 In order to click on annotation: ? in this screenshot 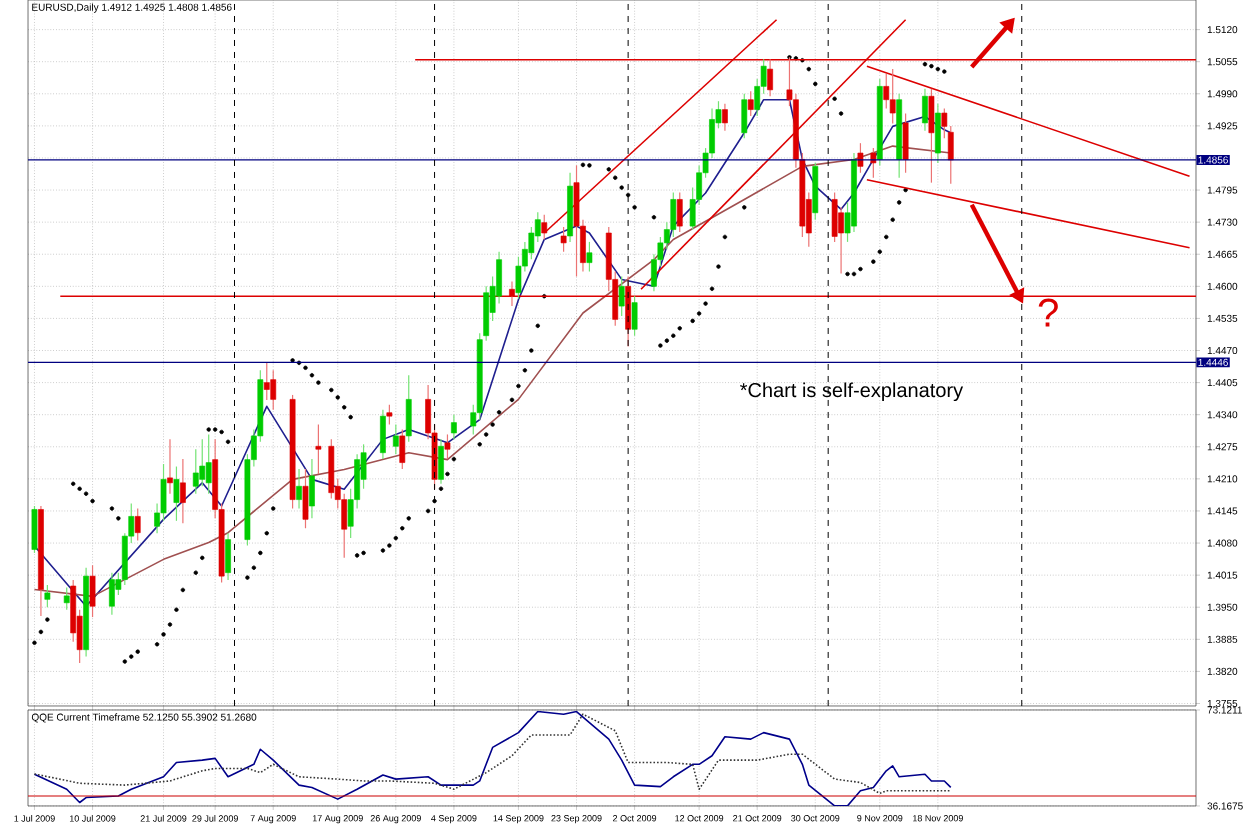, I will do `click(1048, 312)`.